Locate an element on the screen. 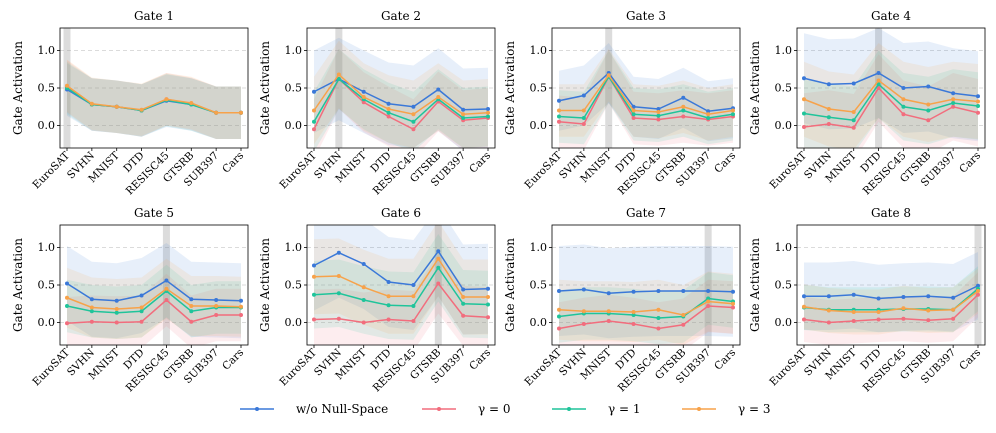  panel-title: Gate 6 is located at coordinates (401, 213).